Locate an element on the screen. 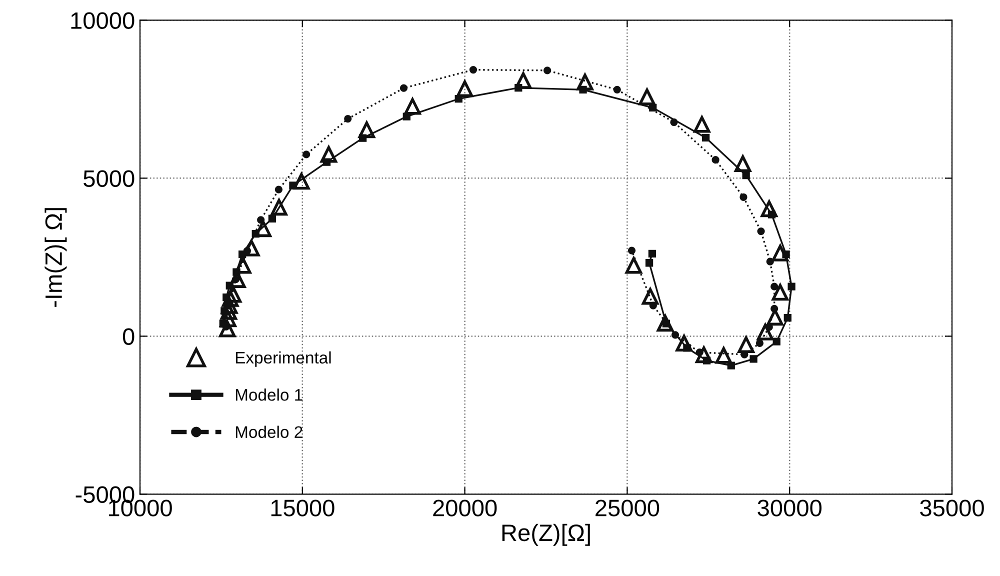 The image size is (1000, 576). legend-label: Modelo 2 is located at coordinates (269, 432).